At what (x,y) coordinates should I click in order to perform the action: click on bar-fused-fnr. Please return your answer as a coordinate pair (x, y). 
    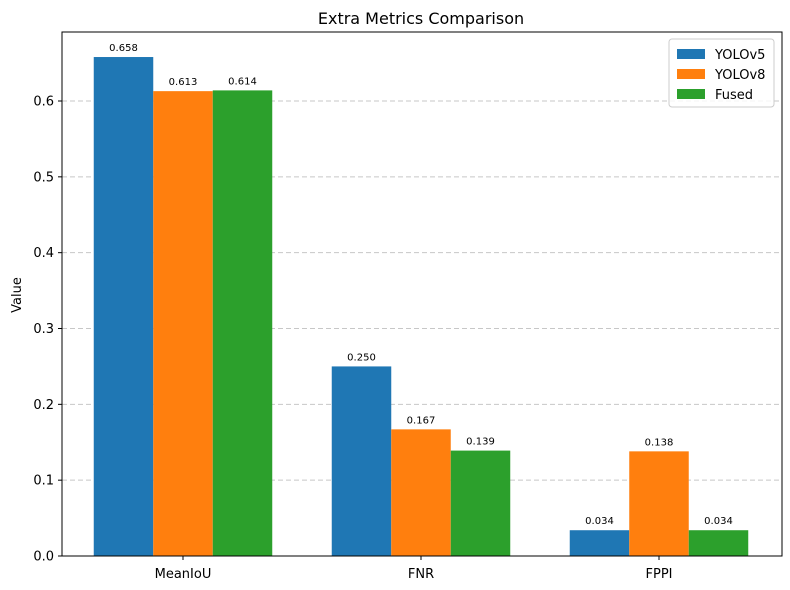
    Looking at the image, I should click on (480, 503).